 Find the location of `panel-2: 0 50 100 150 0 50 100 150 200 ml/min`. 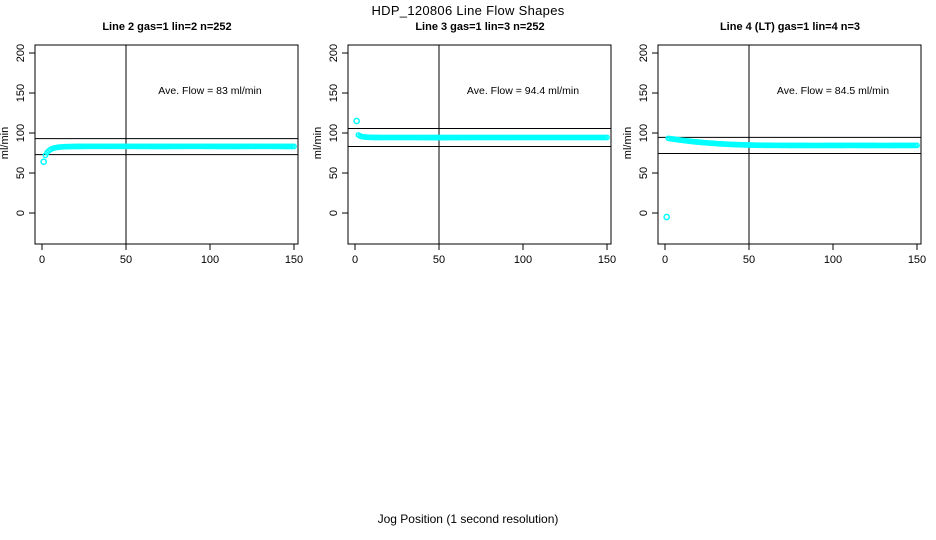

panel-2: 0 50 100 150 0 50 100 150 200 ml/min is located at coordinates (464, 155).